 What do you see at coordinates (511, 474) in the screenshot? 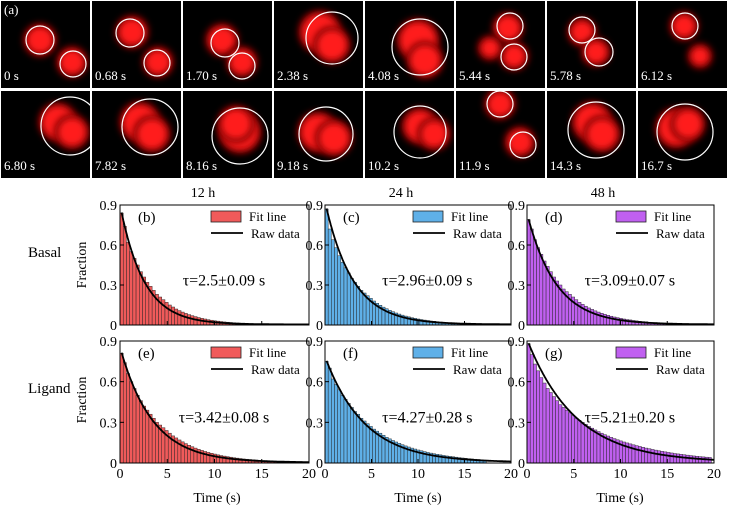
I see `x-tick-label: 20` at bounding box center [511, 474].